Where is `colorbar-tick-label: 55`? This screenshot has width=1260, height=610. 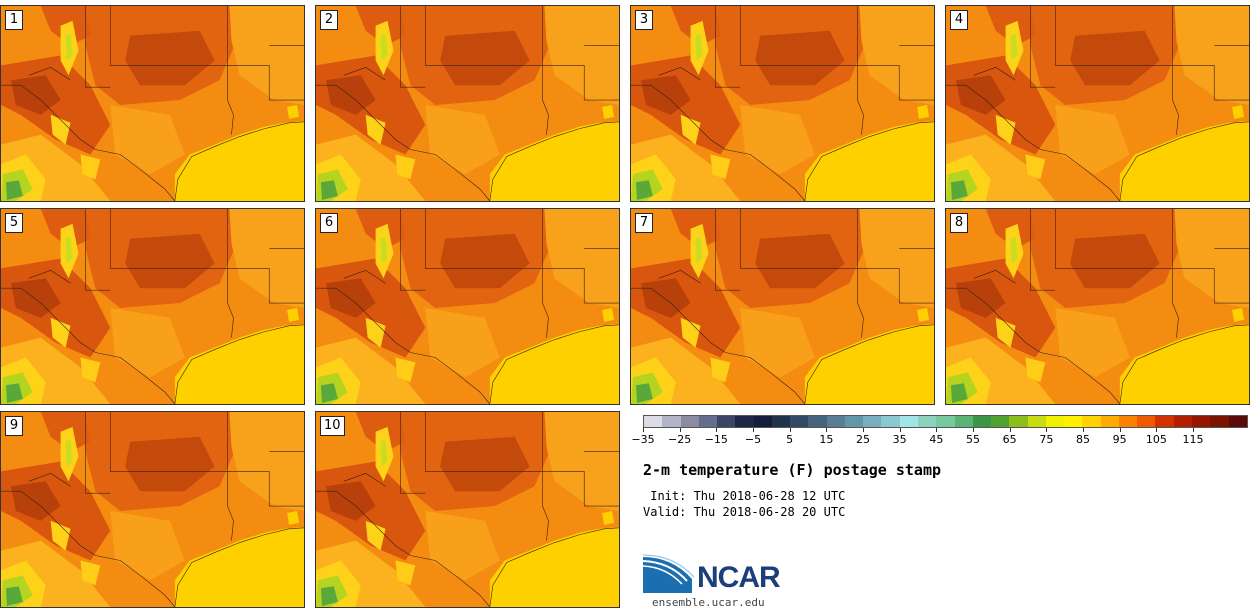 colorbar-tick-label: 55 is located at coordinates (973, 439).